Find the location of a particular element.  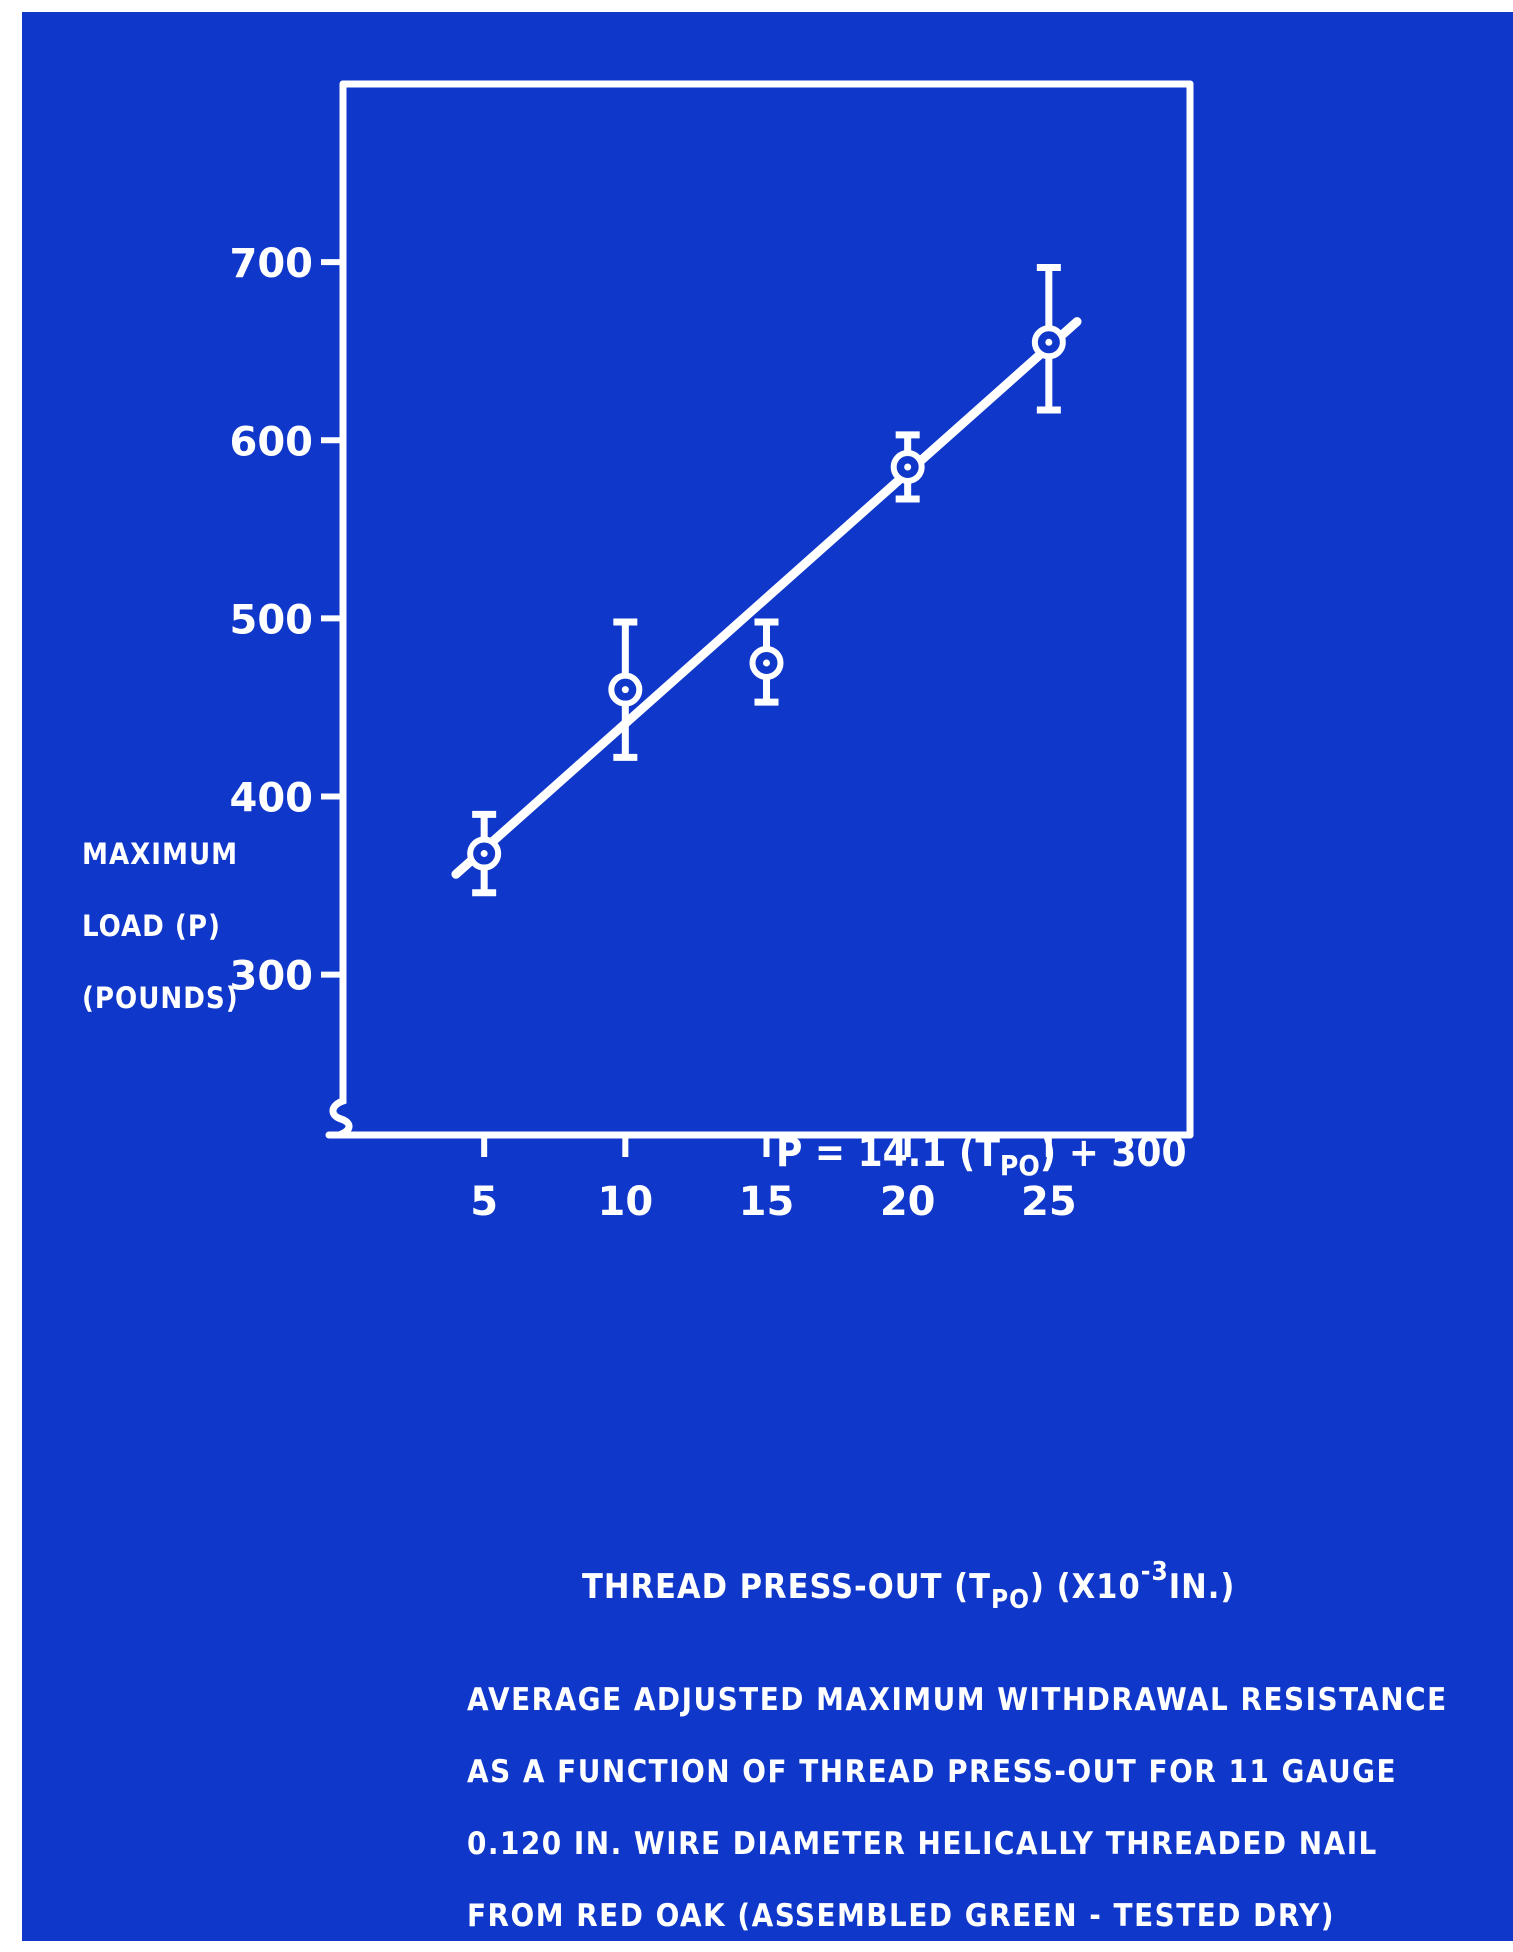

y-axis-ticks: 300 400 500 600 700 is located at coordinates (286, 620).